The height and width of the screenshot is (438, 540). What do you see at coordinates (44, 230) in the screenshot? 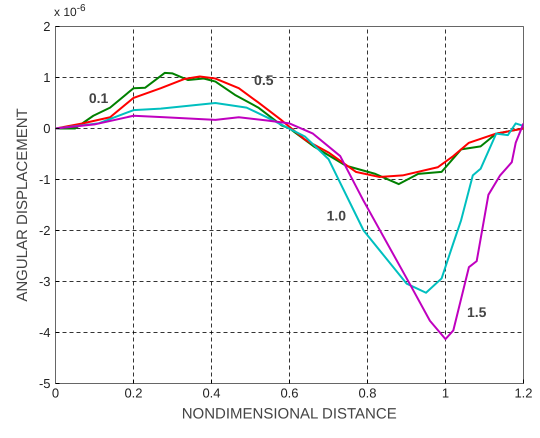
I see `y-tick-label: -2` at bounding box center [44, 230].